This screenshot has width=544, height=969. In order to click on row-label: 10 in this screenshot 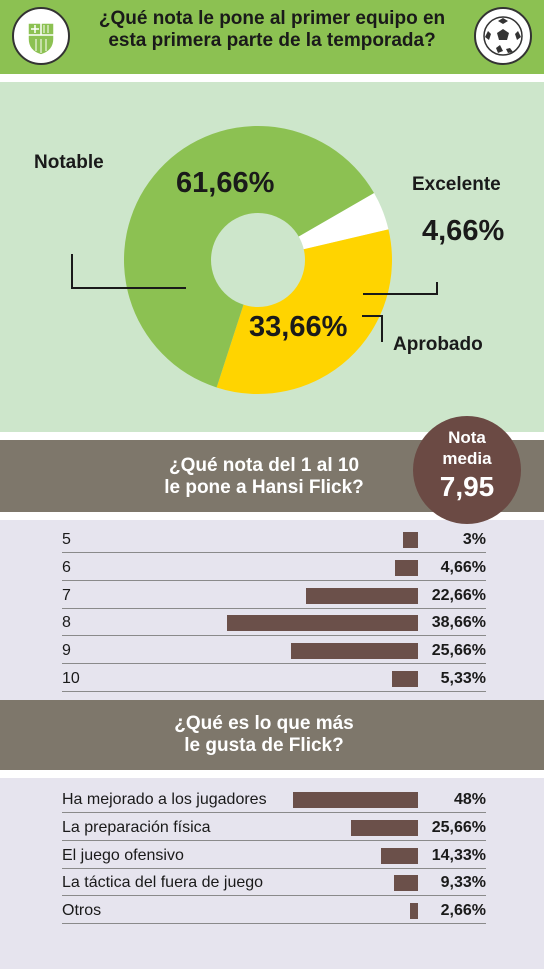, I will do `click(71, 678)`.